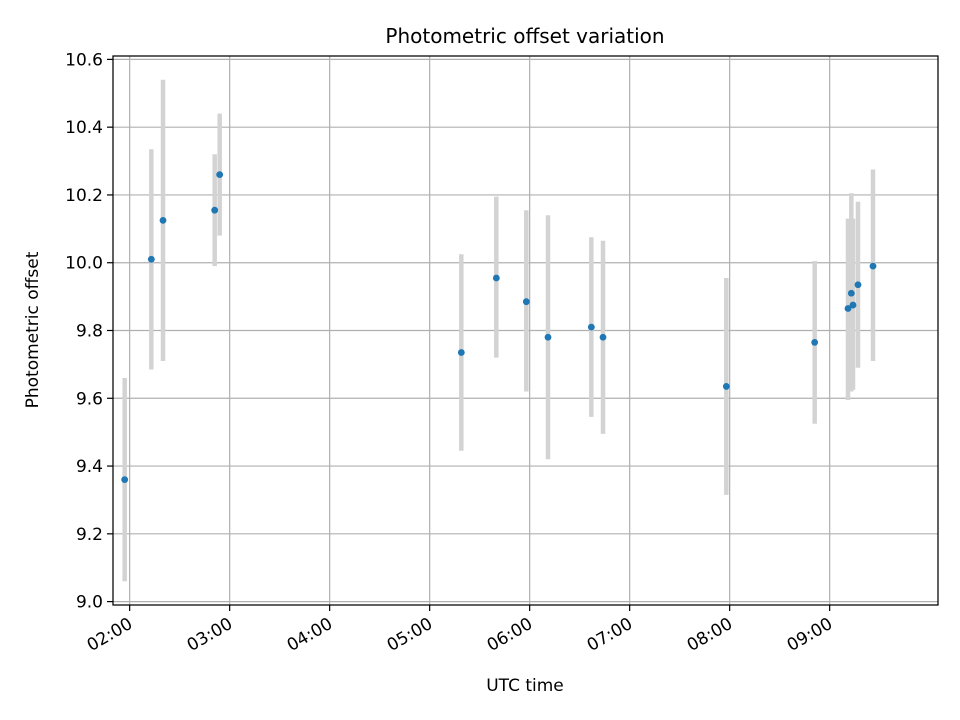  I want to click on y-tick-label: 9.4, so click(89, 467).